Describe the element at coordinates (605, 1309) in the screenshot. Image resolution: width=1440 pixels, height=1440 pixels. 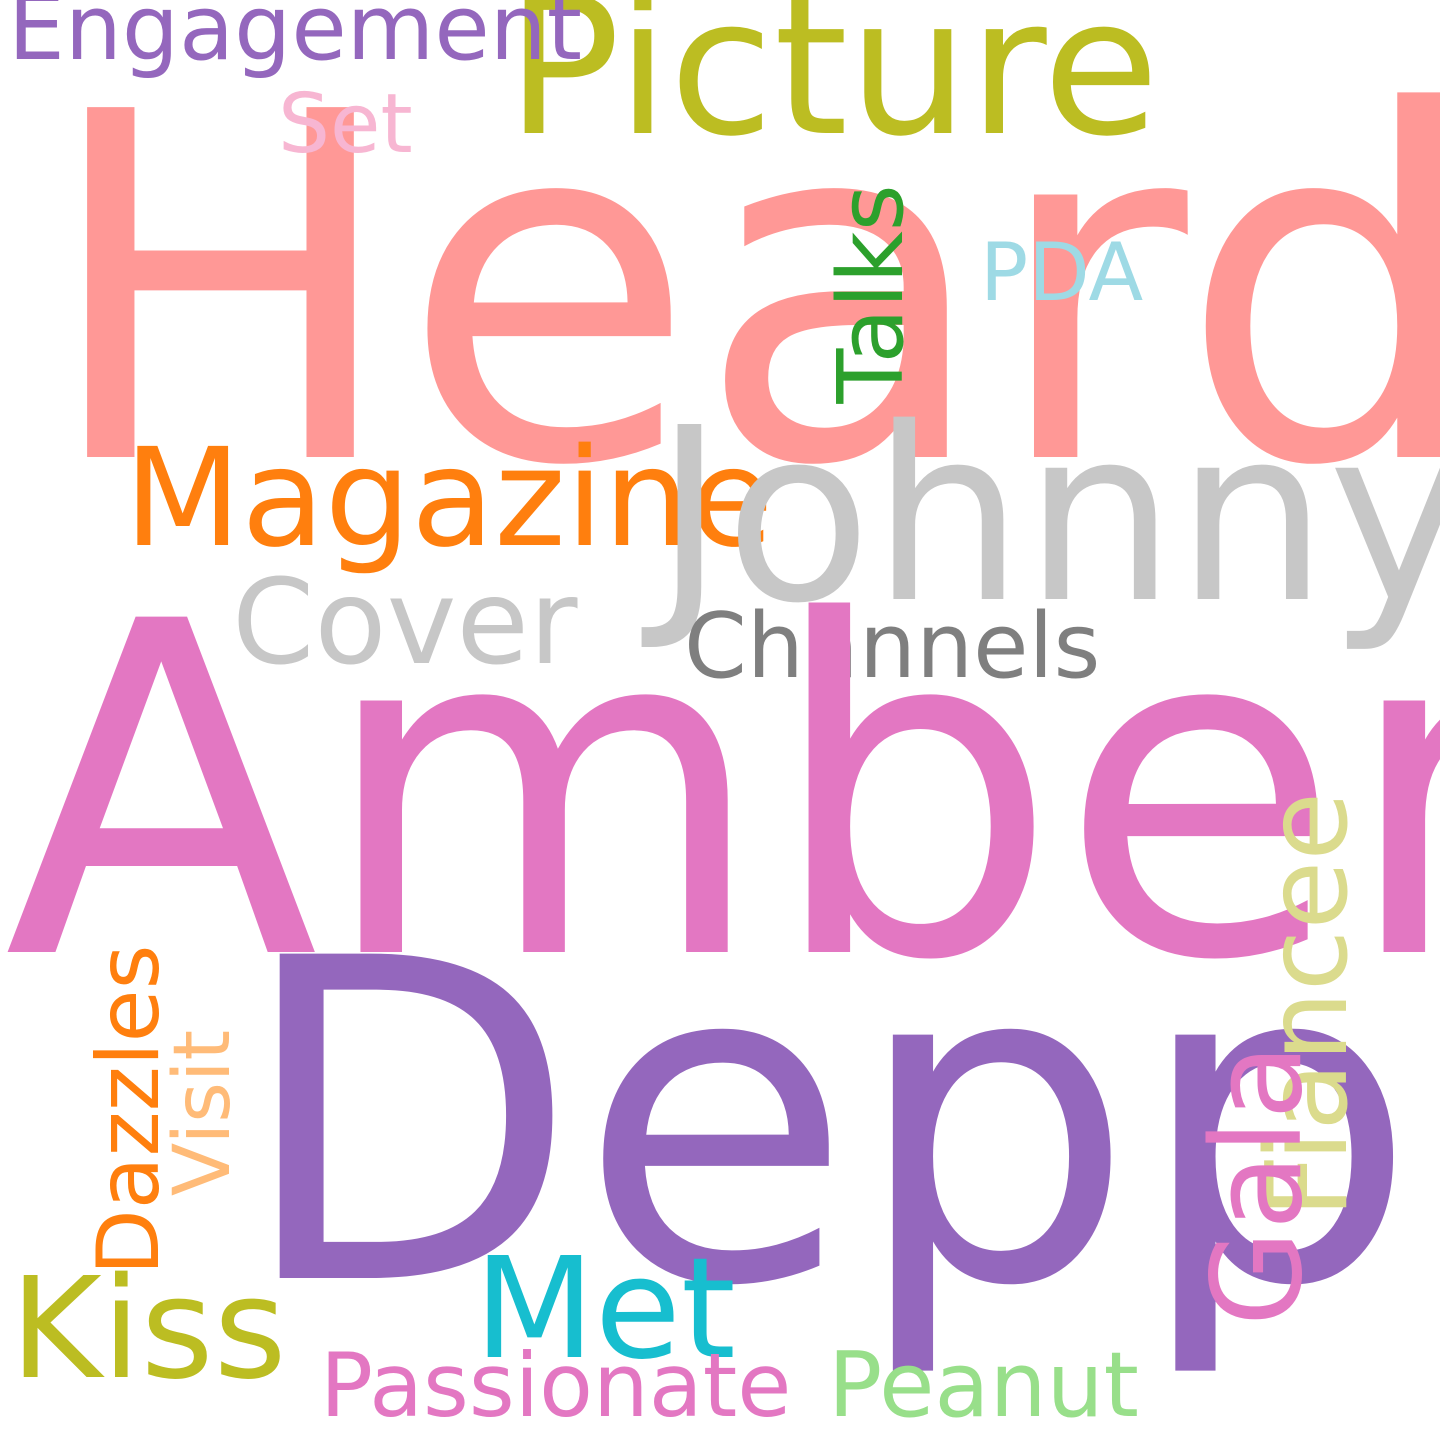
I see `word-met: Met` at that location.